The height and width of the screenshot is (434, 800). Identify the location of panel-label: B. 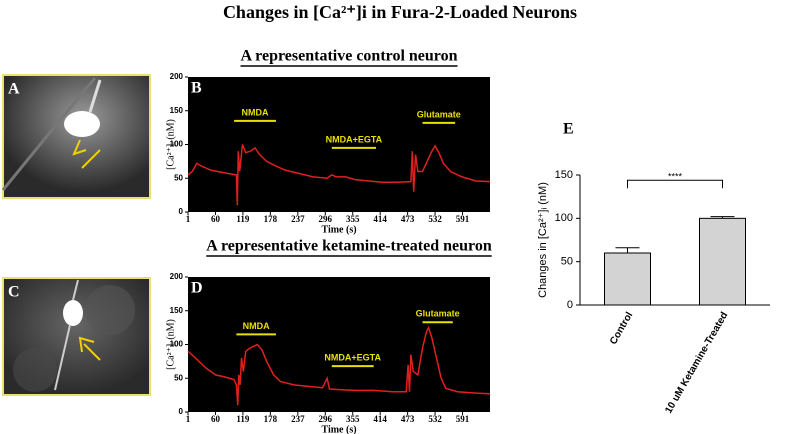
(196, 88).